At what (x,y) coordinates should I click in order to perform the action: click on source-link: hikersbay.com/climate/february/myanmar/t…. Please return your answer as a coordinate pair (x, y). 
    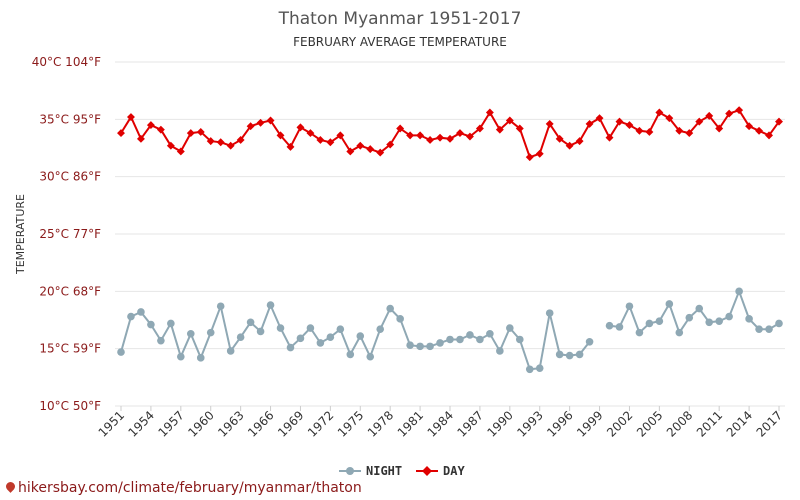
    Looking at the image, I should click on (183, 488).